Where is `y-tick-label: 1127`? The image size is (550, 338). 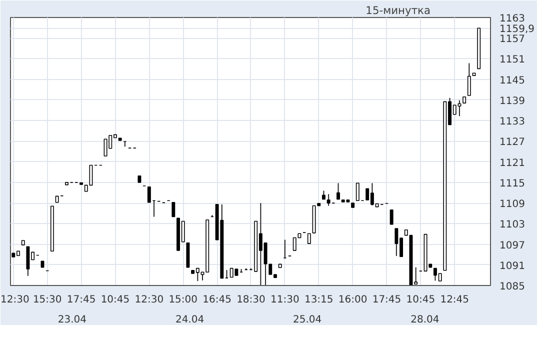 y-tick-label: 1127 is located at coordinates (512, 142).